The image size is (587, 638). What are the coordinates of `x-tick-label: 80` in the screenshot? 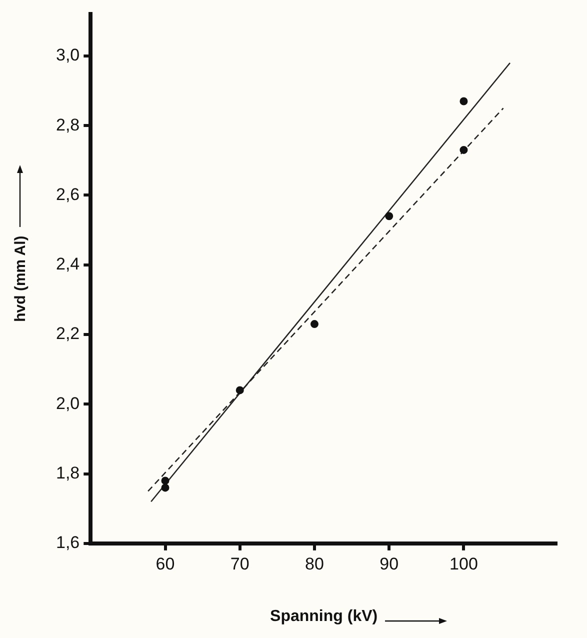 It's located at (314, 564).